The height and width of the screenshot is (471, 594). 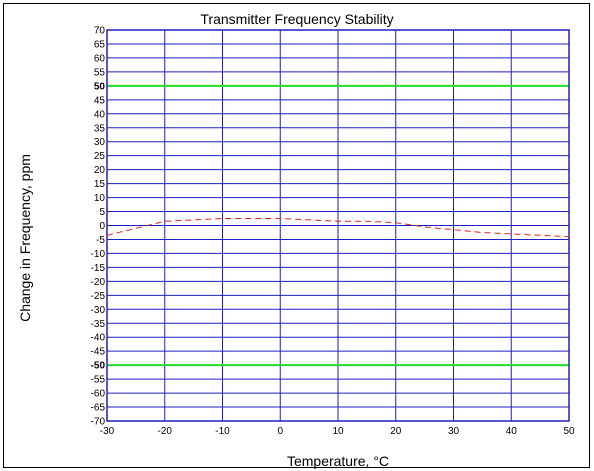 I want to click on y-tick-label: 15, so click(x=100, y=184).